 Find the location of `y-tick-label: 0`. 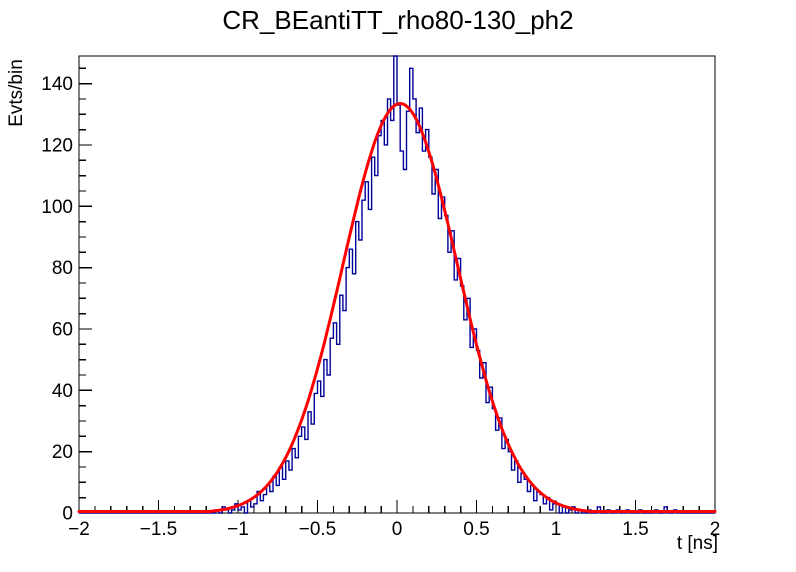

y-tick-label: 0 is located at coordinates (67, 514).